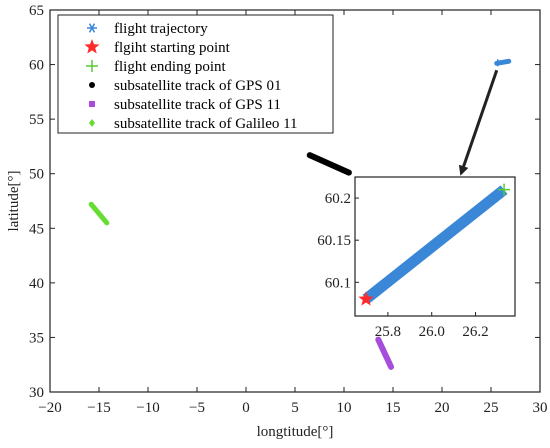 The height and width of the screenshot is (448, 550). I want to click on y-tick-label: 30, so click(36, 393).